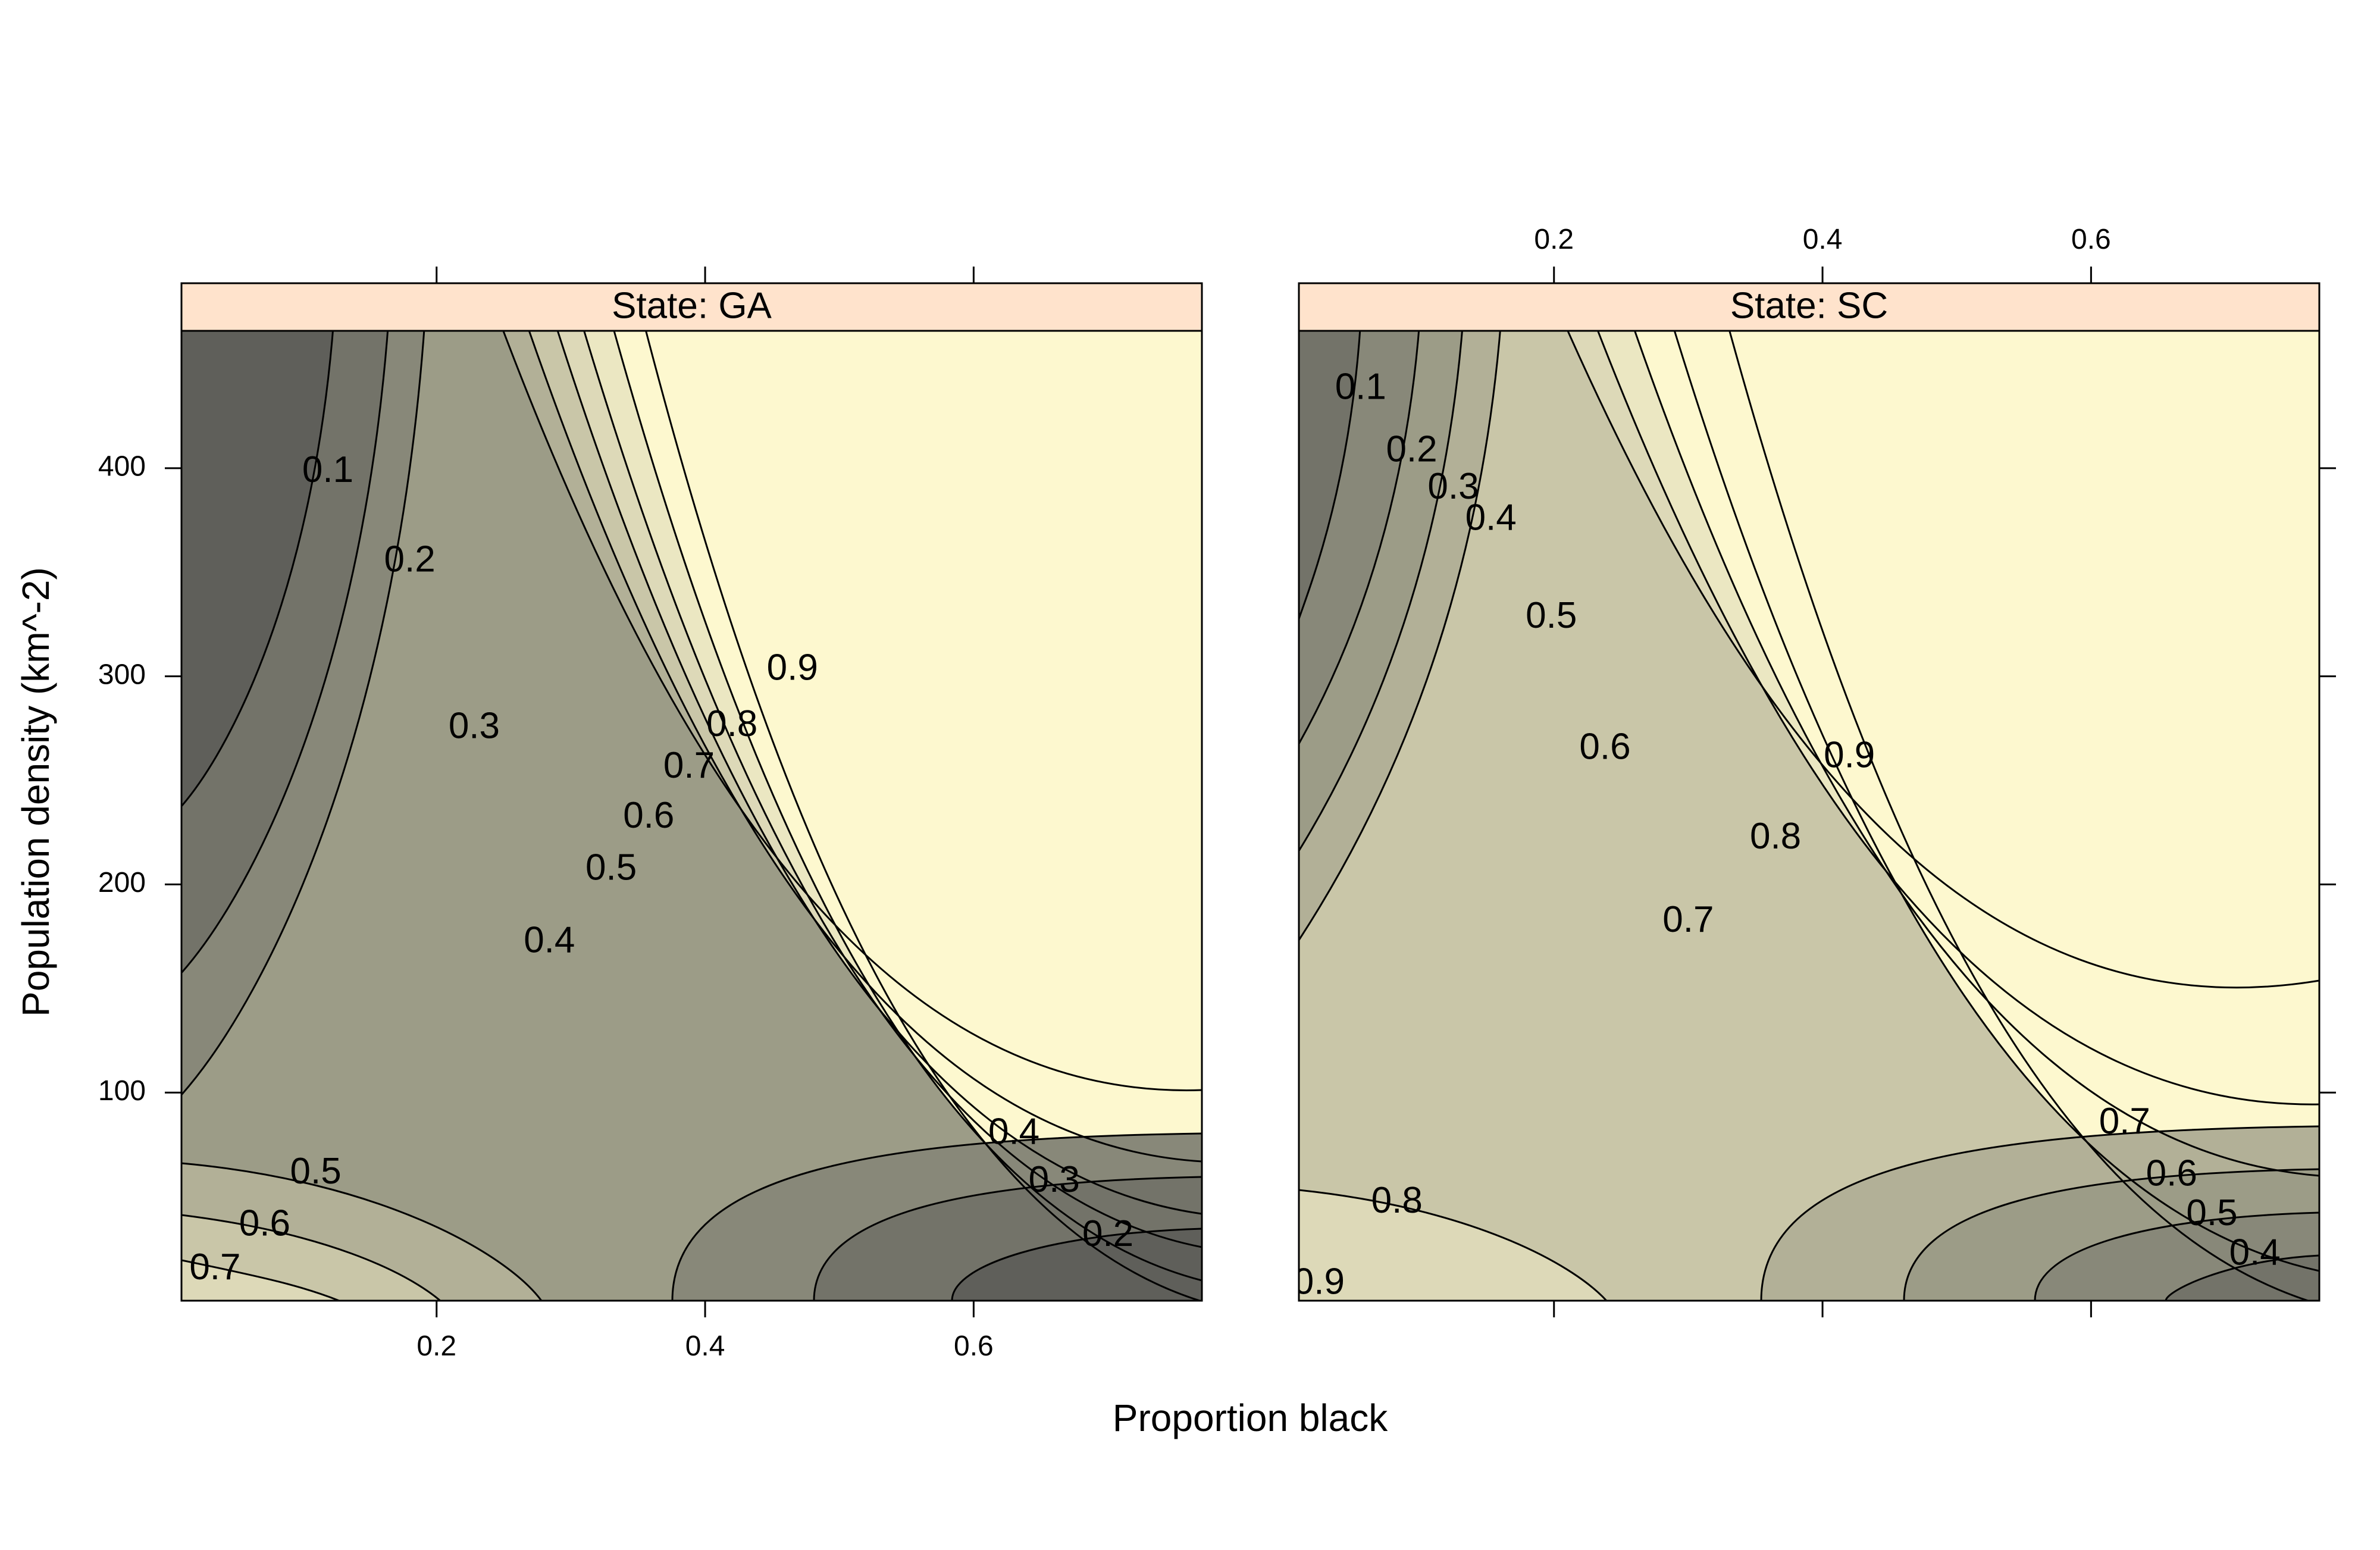 The width and height of the screenshot is (2380, 1550). What do you see at coordinates (122, 674) in the screenshot?
I see `y-tick-label: 300` at bounding box center [122, 674].